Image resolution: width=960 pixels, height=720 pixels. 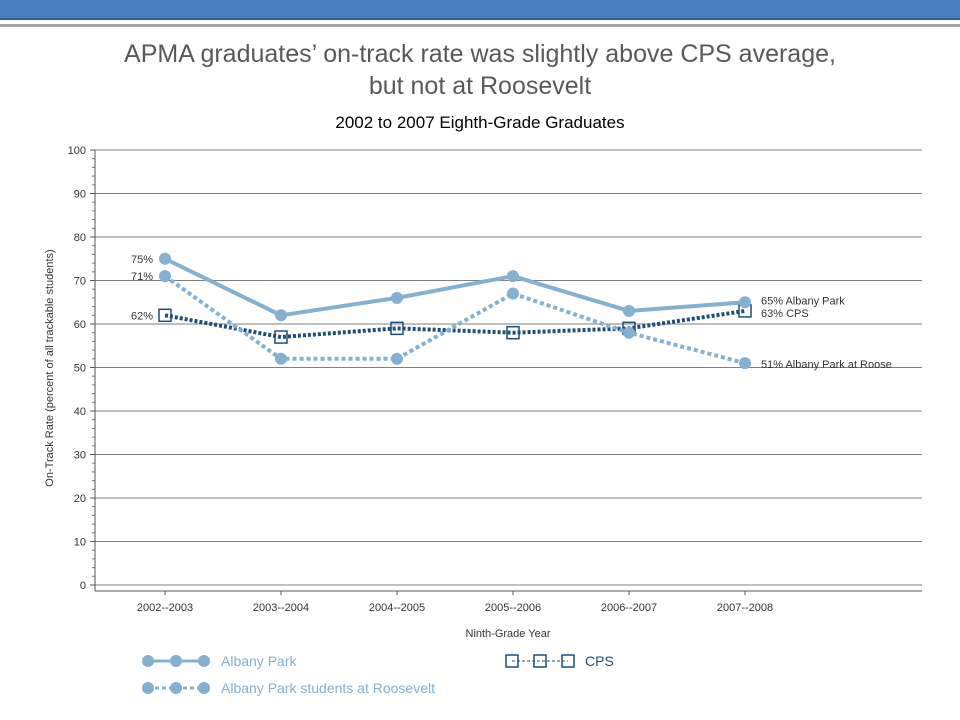 What do you see at coordinates (80, 325) in the screenshot?
I see `y-tick-label: 60` at bounding box center [80, 325].